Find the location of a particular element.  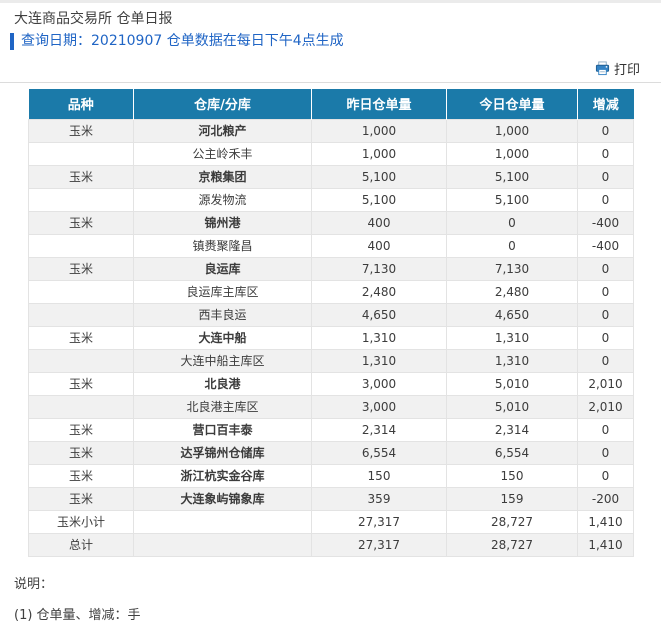

viewport-top-edge is located at coordinates (330, 1).